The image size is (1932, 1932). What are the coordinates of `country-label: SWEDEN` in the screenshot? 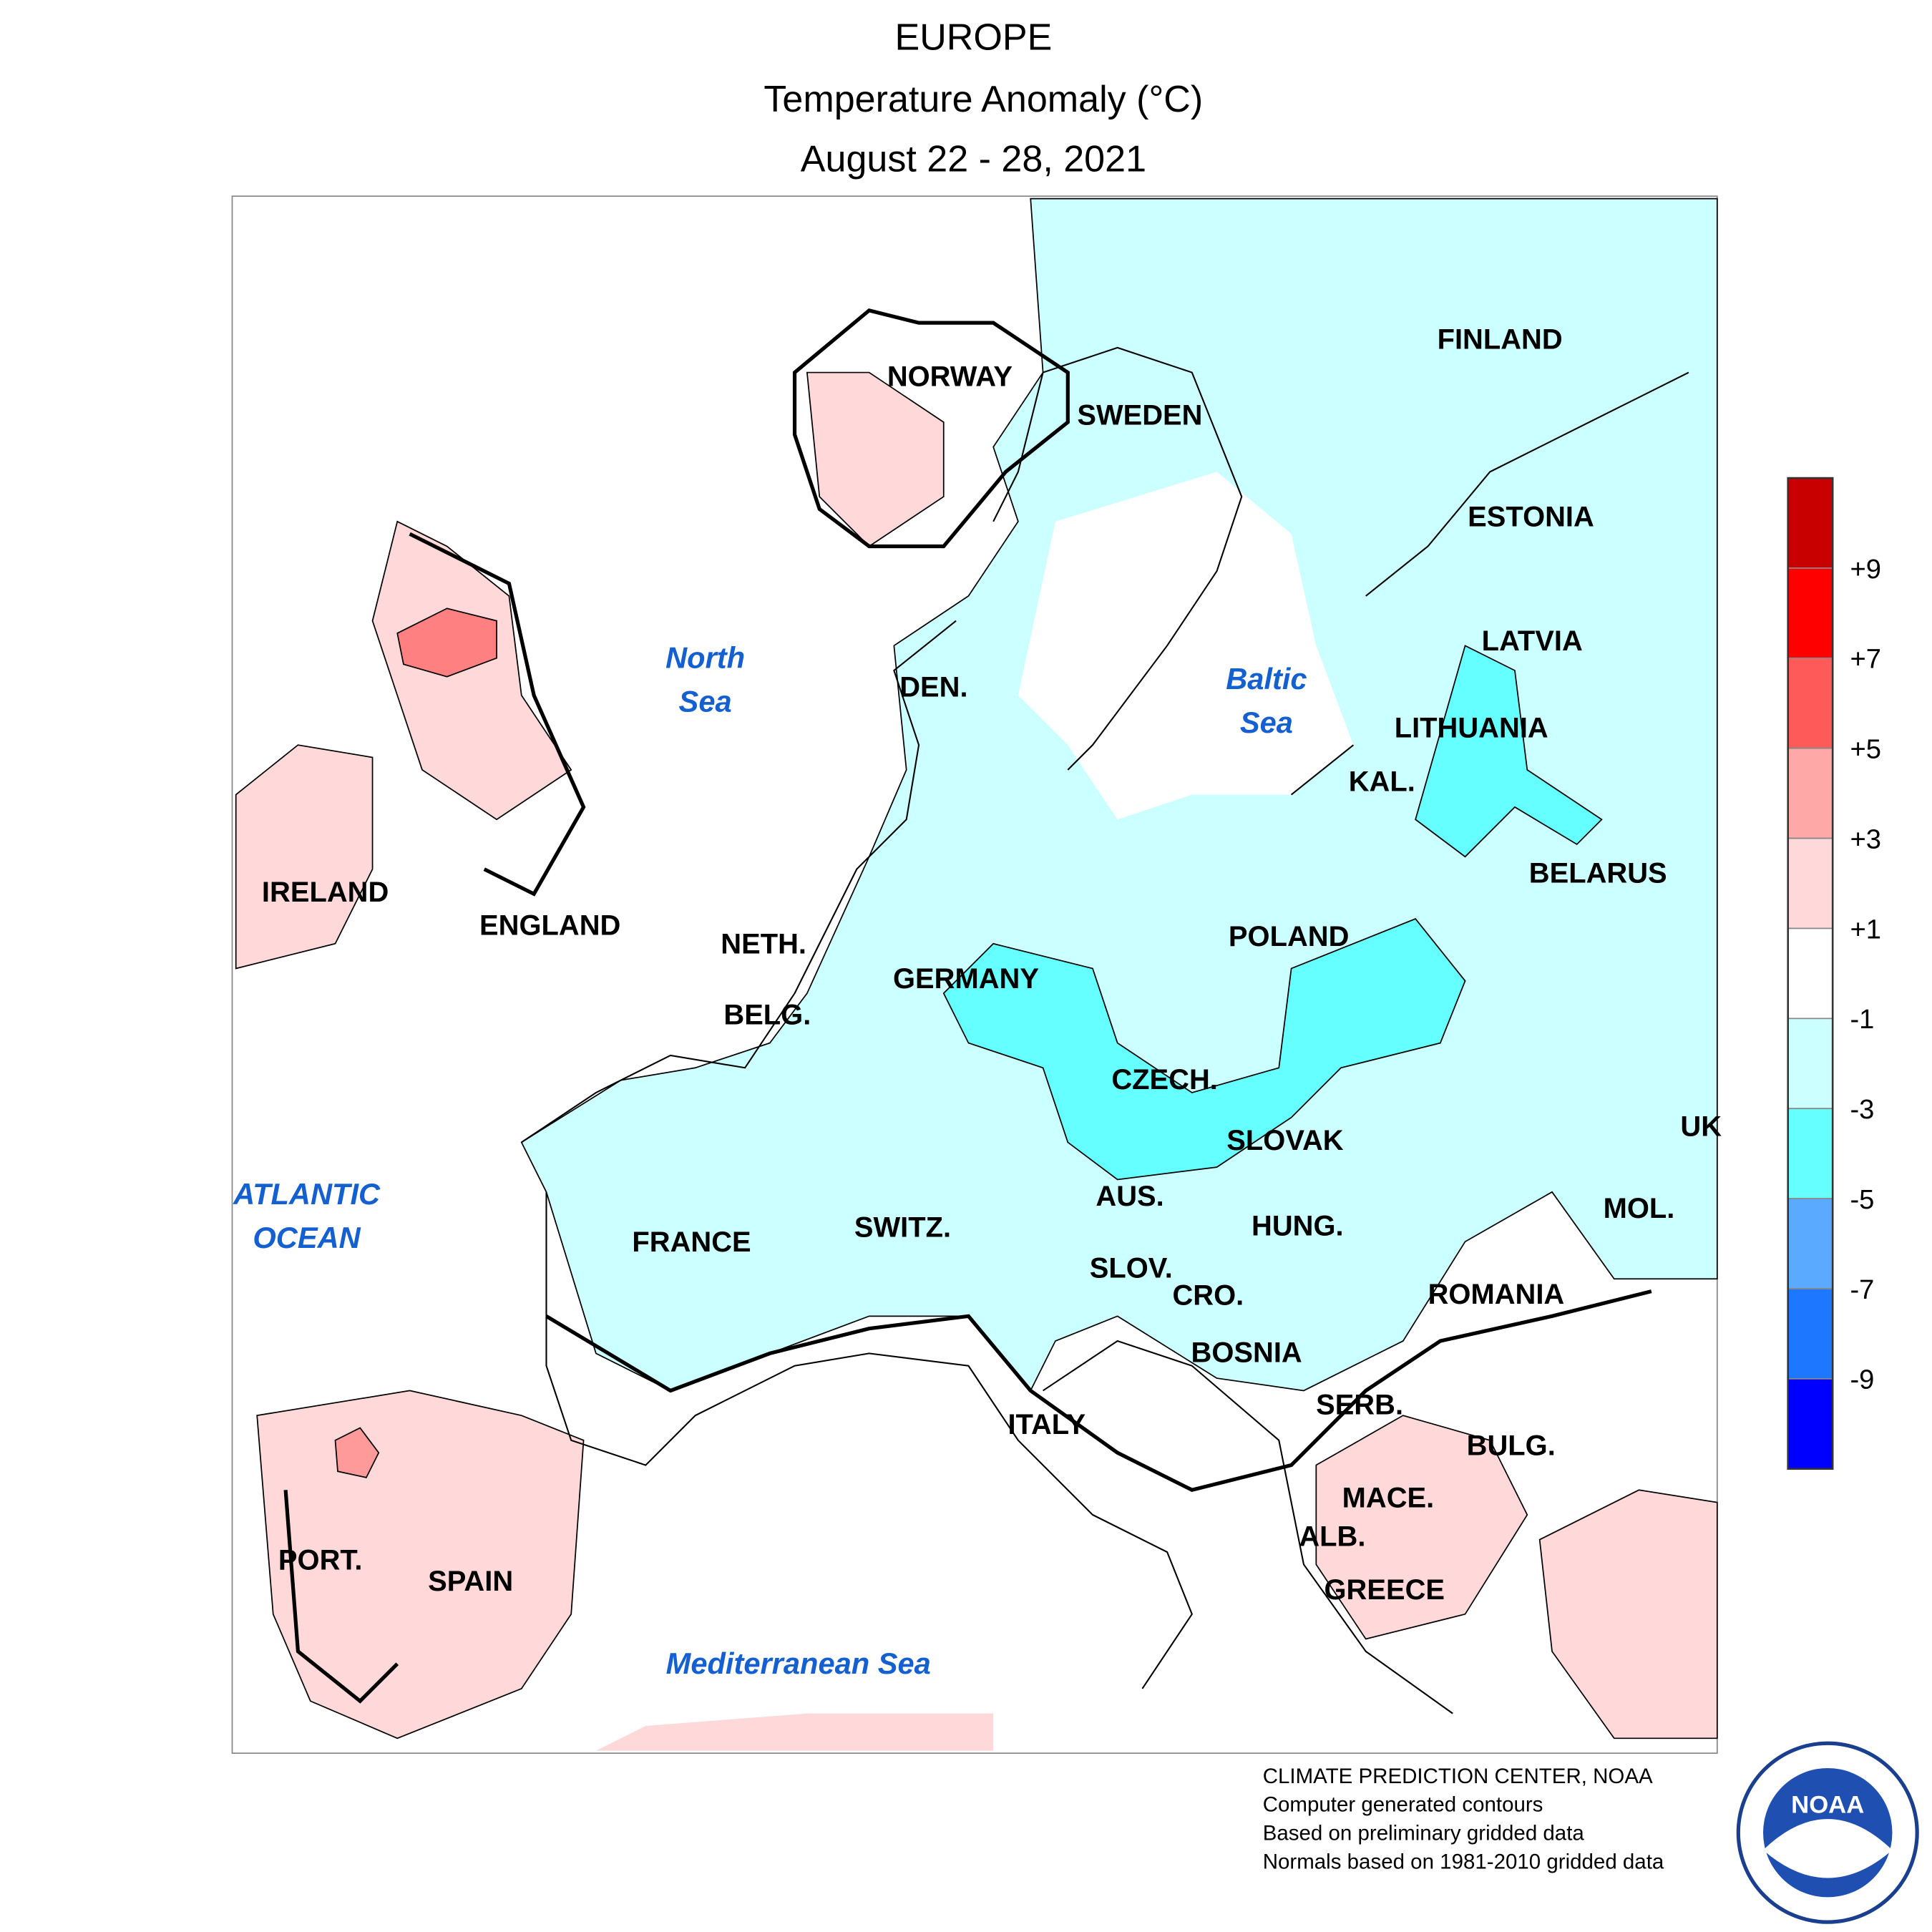 It's located at (1139, 415).